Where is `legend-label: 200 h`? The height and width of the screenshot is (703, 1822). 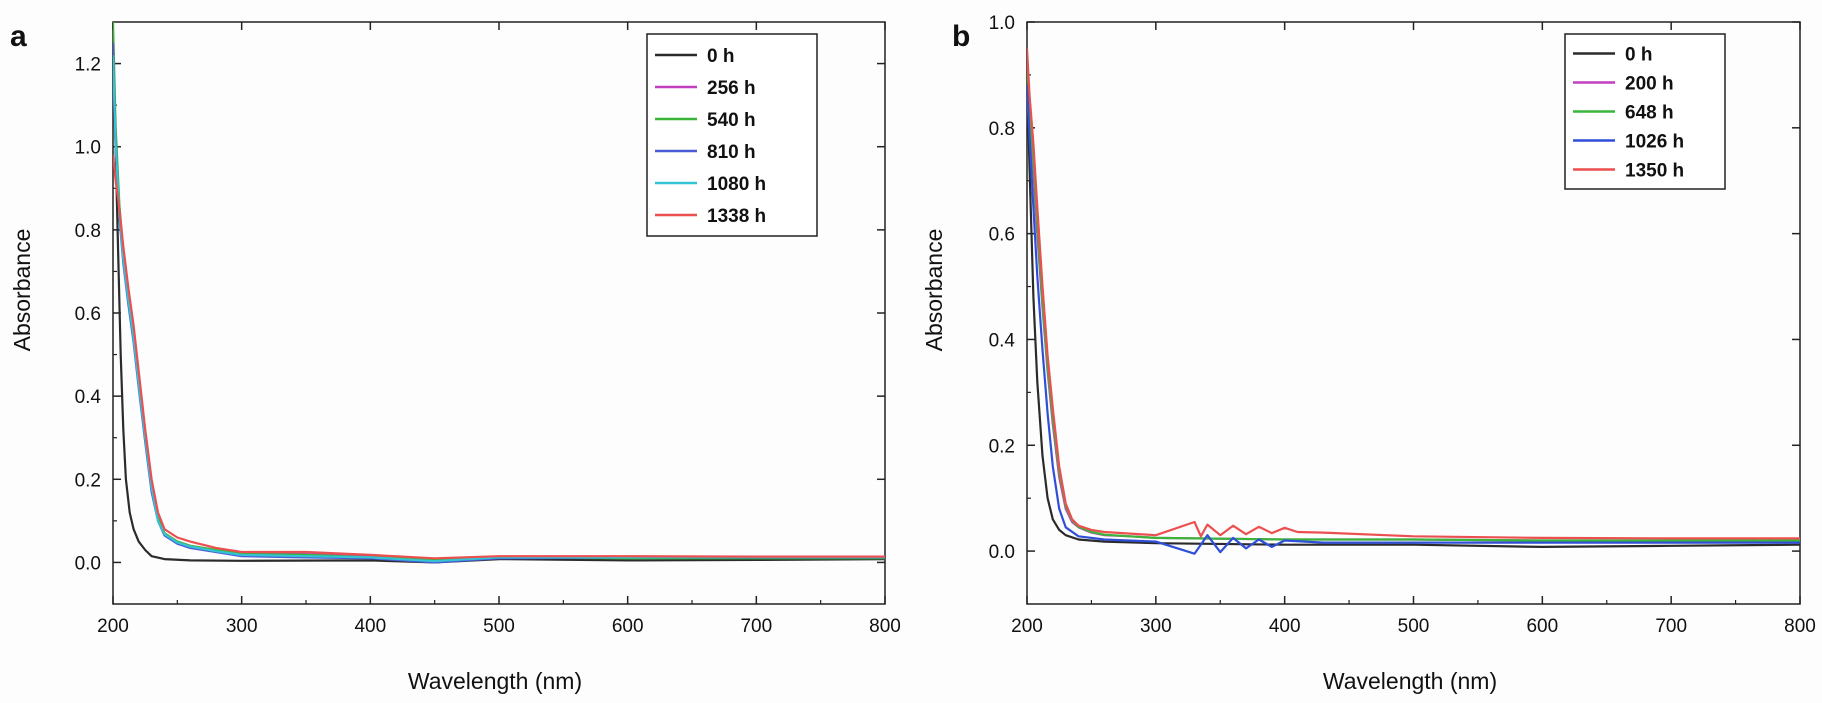
legend-label: 200 h is located at coordinates (1649, 84).